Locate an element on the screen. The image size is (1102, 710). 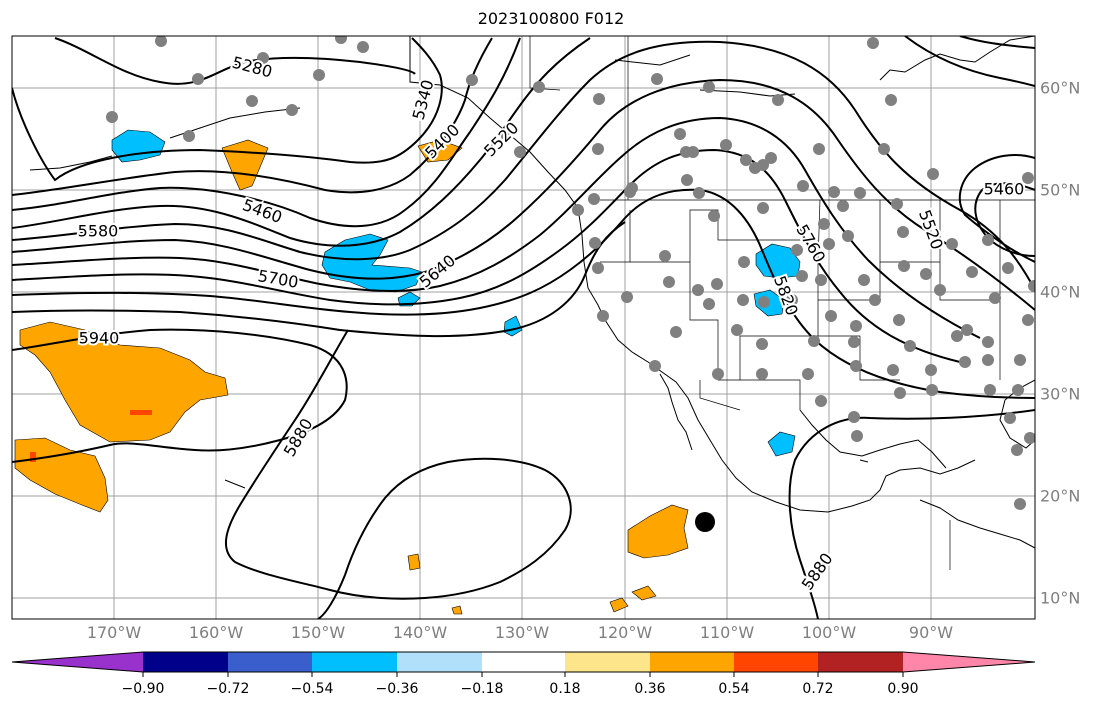
longitude-label: 170°W is located at coordinates (114, 632).